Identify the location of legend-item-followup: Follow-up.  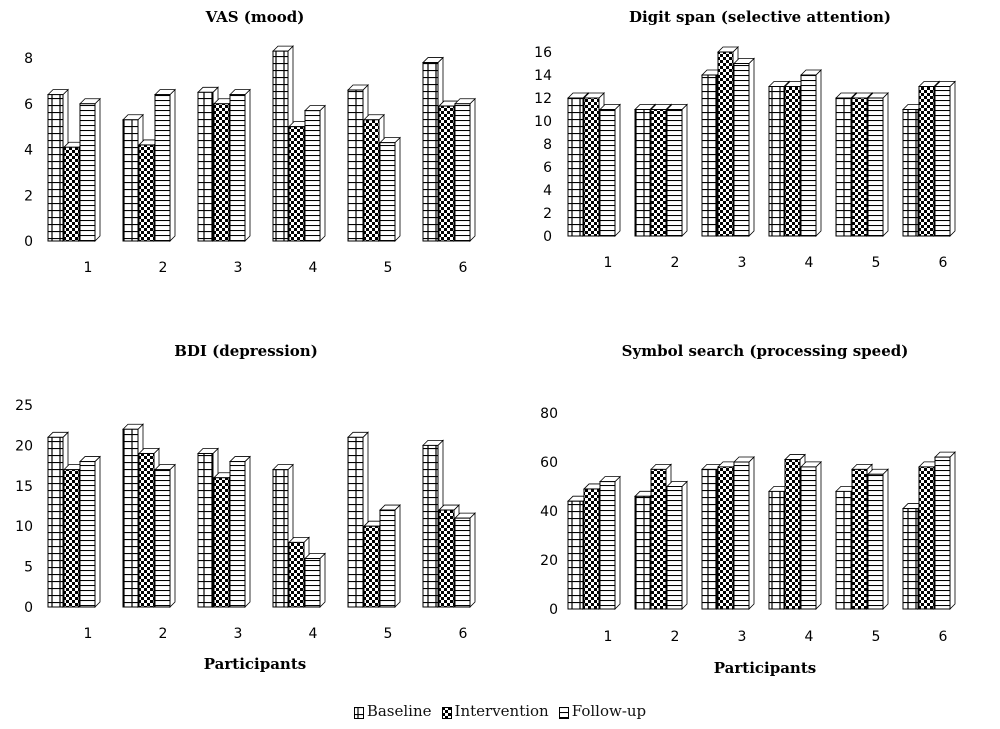
(602, 711).